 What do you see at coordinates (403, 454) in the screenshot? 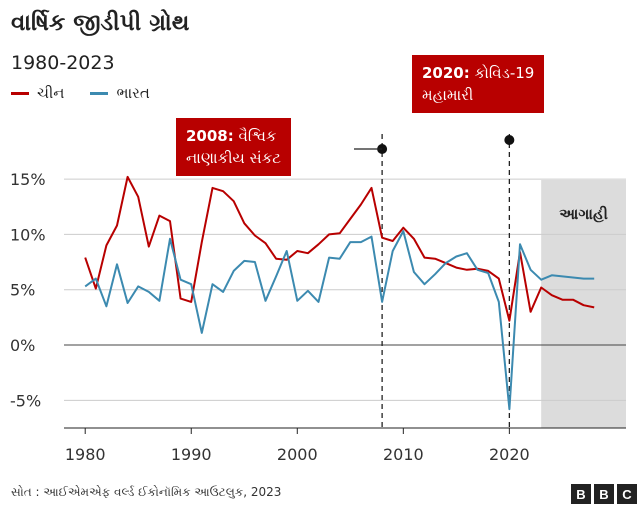
I see `x-tick-label: 2010` at bounding box center [403, 454].